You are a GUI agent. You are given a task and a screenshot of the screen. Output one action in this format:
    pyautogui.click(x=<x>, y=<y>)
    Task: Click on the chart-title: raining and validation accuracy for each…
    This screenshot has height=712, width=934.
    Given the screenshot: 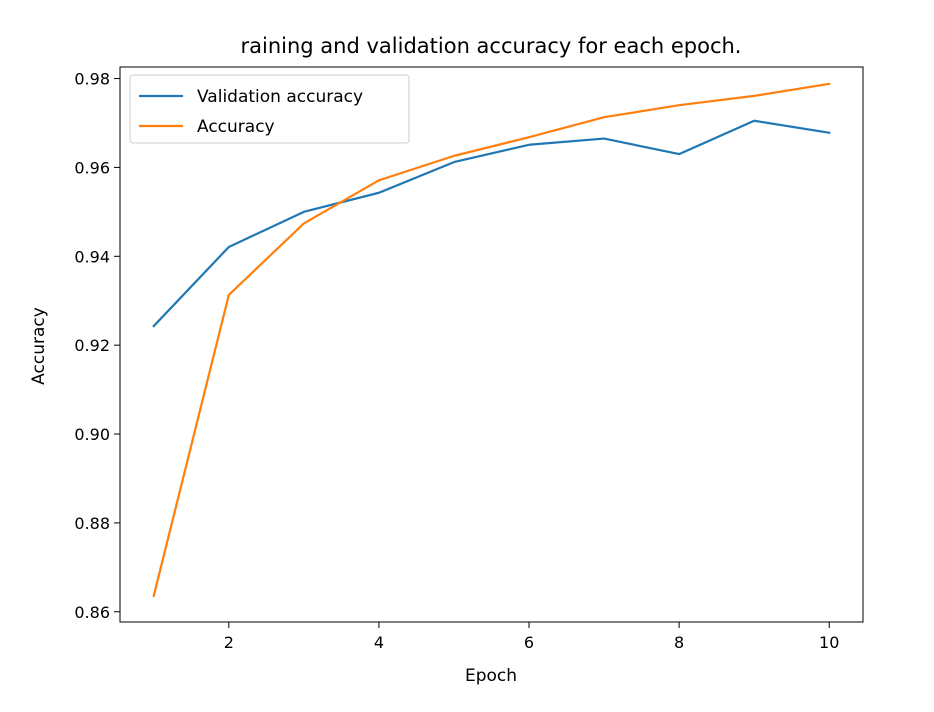 What is the action you would take?
    pyautogui.click(x=491, y=46)
    